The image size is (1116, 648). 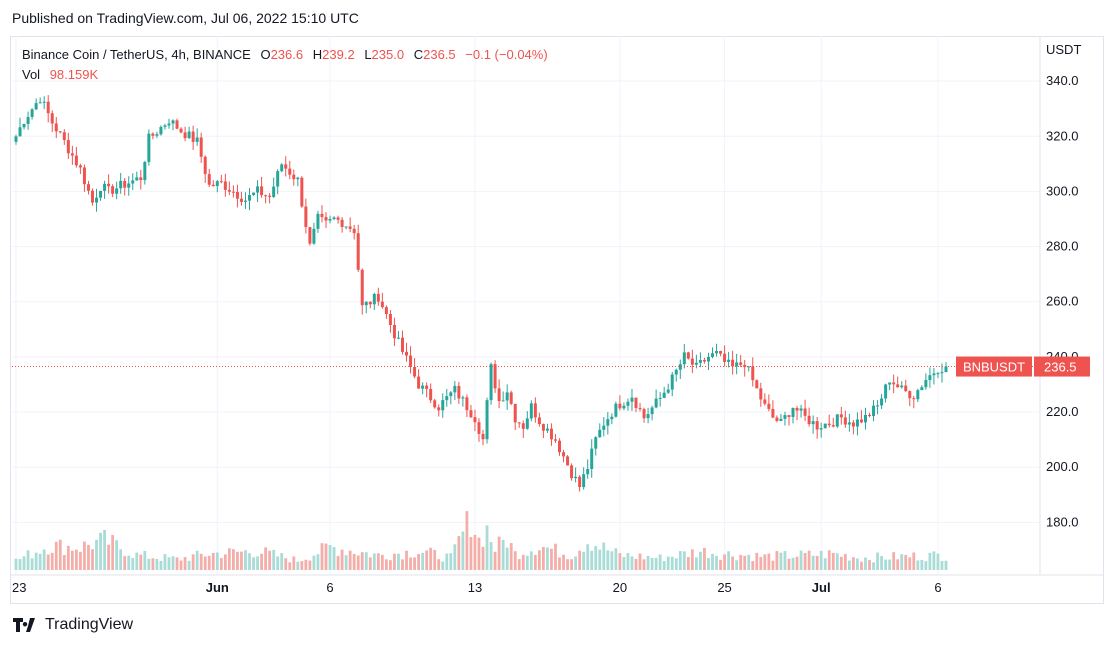 What do you see at coordinates (368, 54) in the screenshot?
I see `low-label: L` at bounding box center [368, 54].